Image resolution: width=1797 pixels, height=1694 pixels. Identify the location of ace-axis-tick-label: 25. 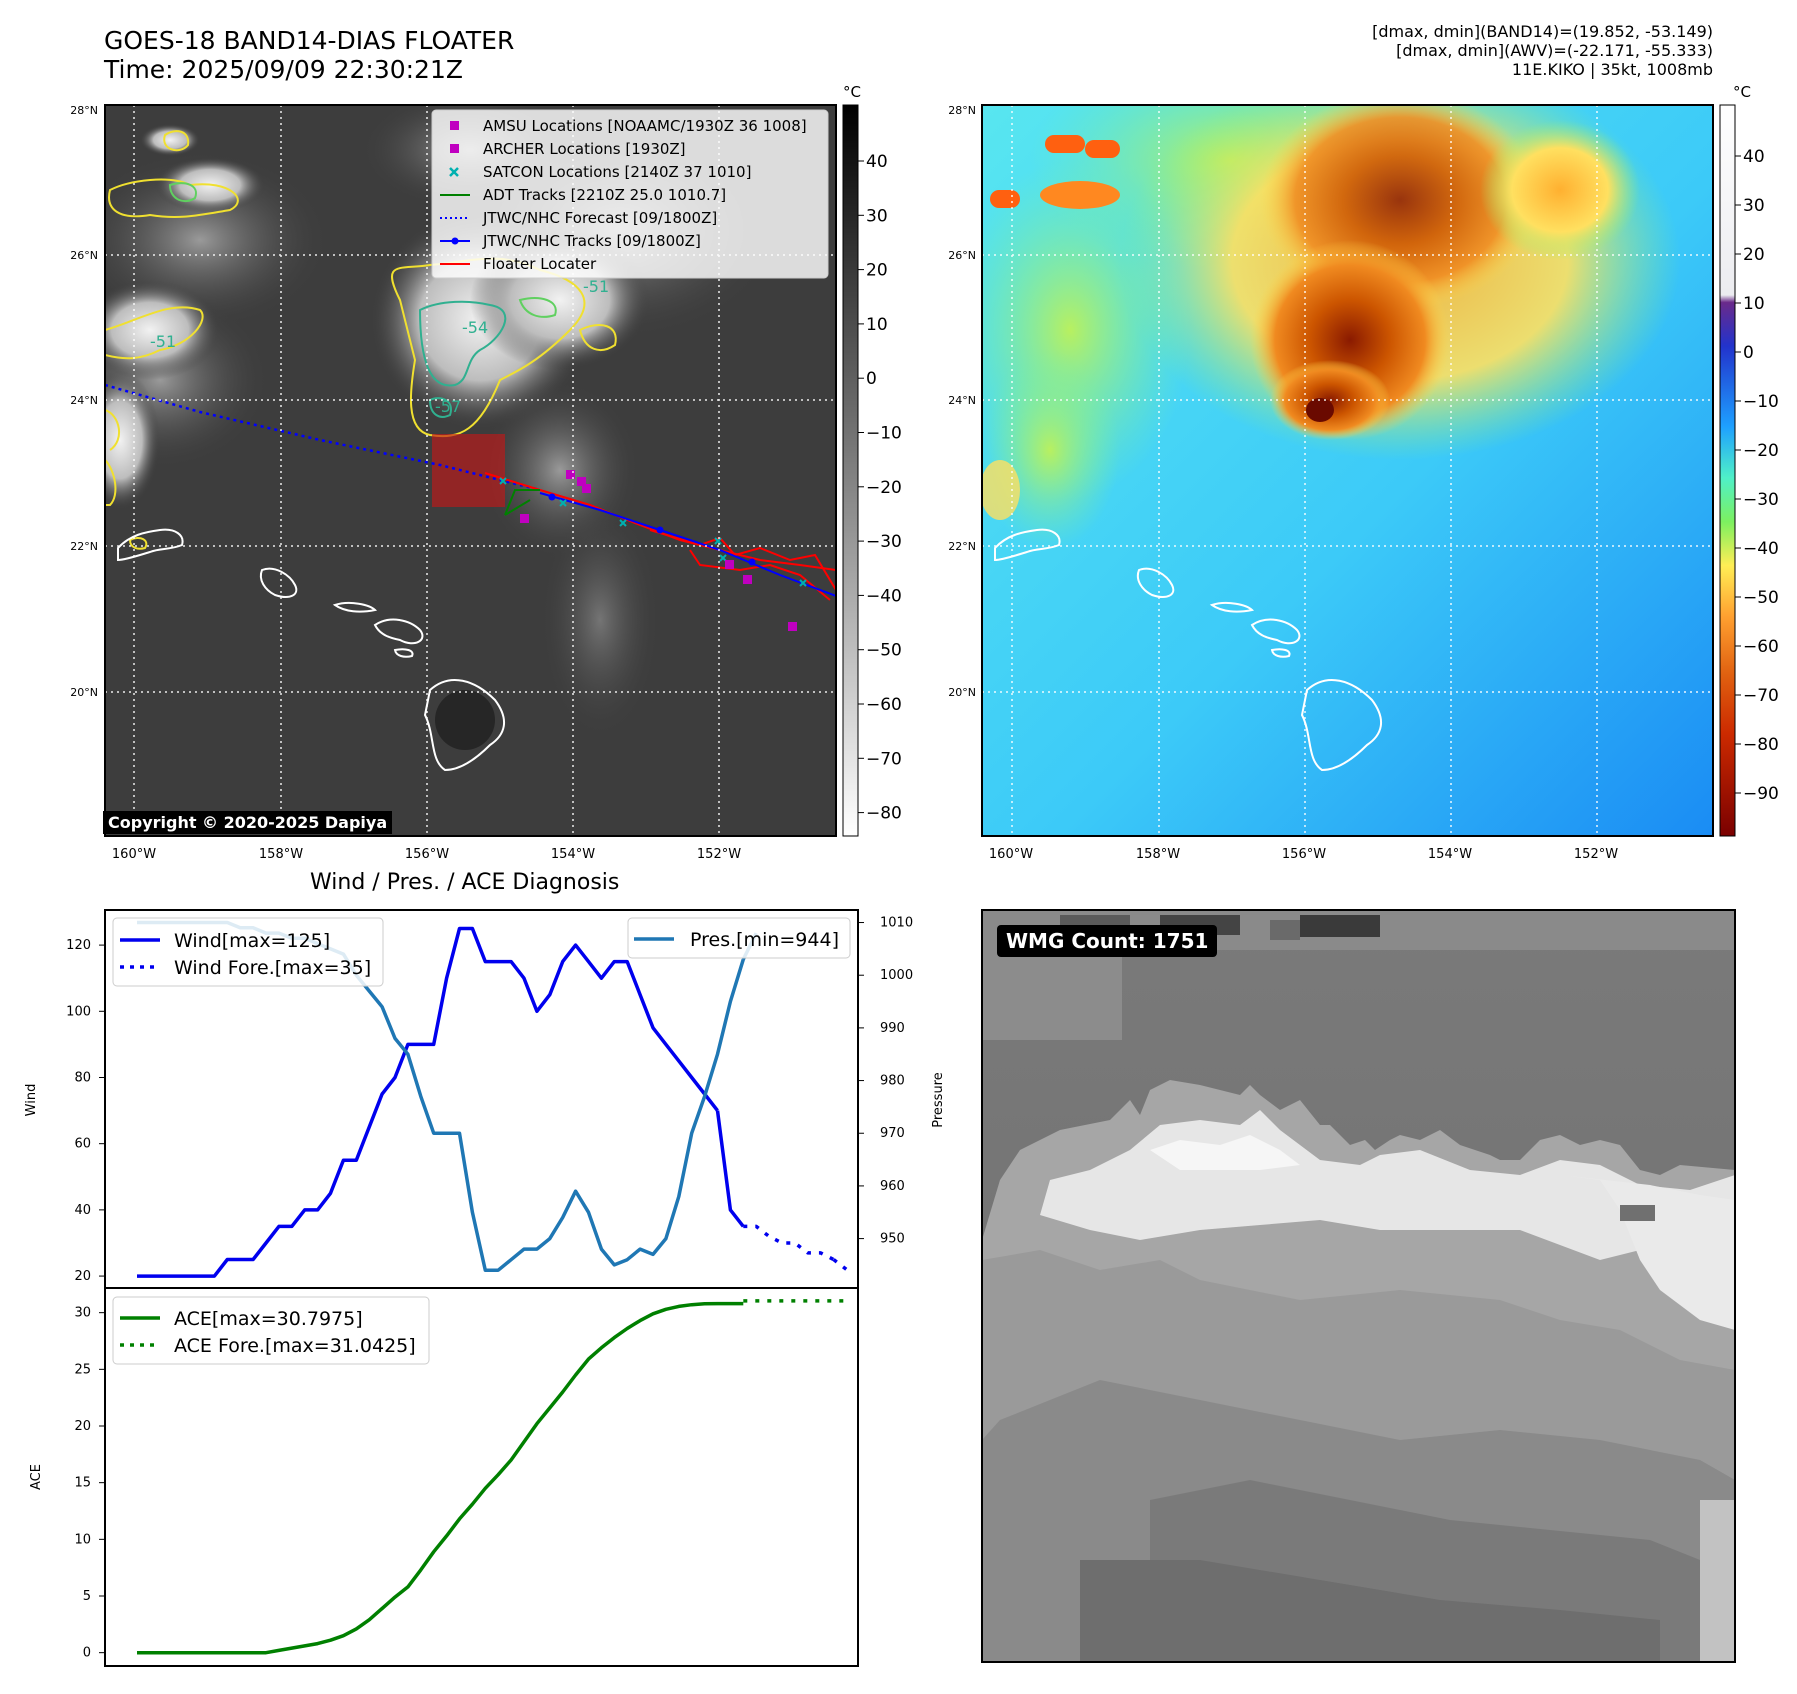
(82, 1369).